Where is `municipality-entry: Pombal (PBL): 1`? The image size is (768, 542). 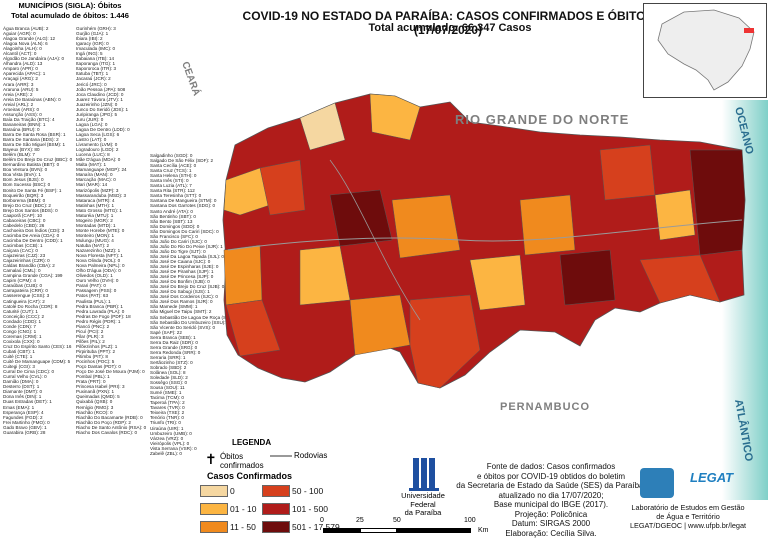 municipality-entry: Pombal (PBL): 1 is located at coordinates (93, 377).